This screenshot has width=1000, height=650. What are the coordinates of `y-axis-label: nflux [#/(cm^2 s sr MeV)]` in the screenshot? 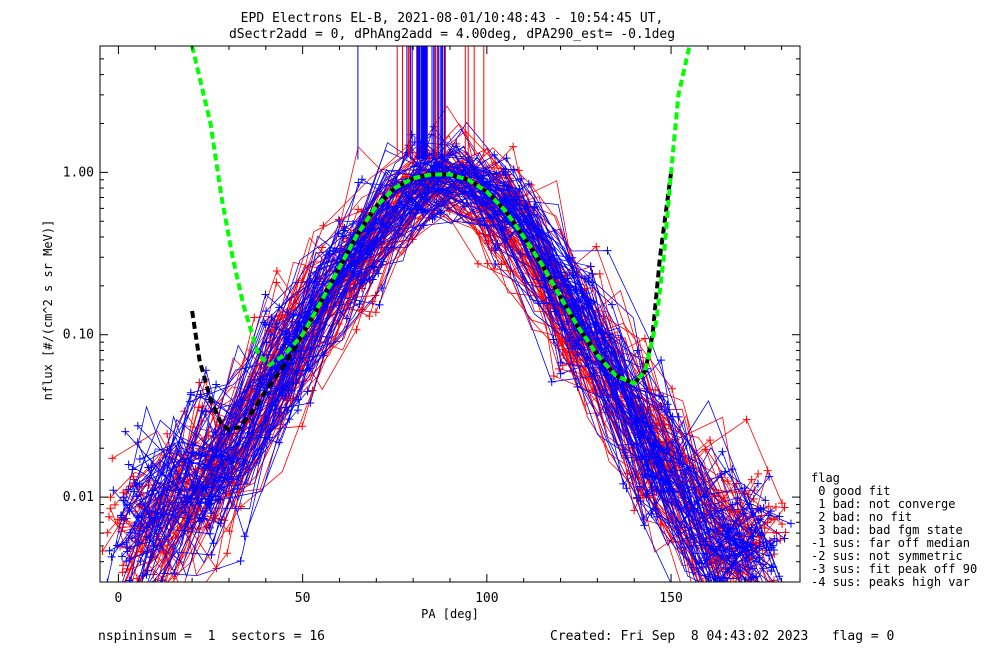 It's located at (48, 310).